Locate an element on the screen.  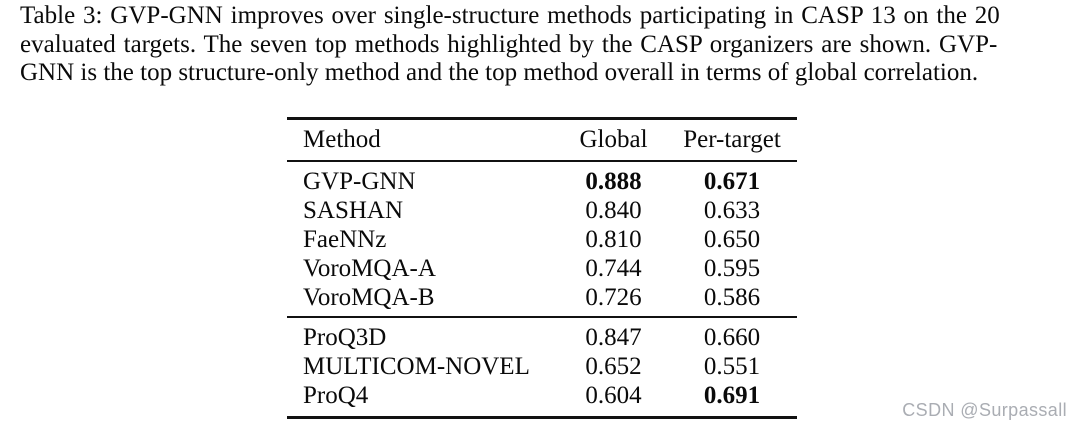
table-row-multicom-novel: MULTICOM-NOVEL 0.652 0.551 is located at coordinates (542, 366).